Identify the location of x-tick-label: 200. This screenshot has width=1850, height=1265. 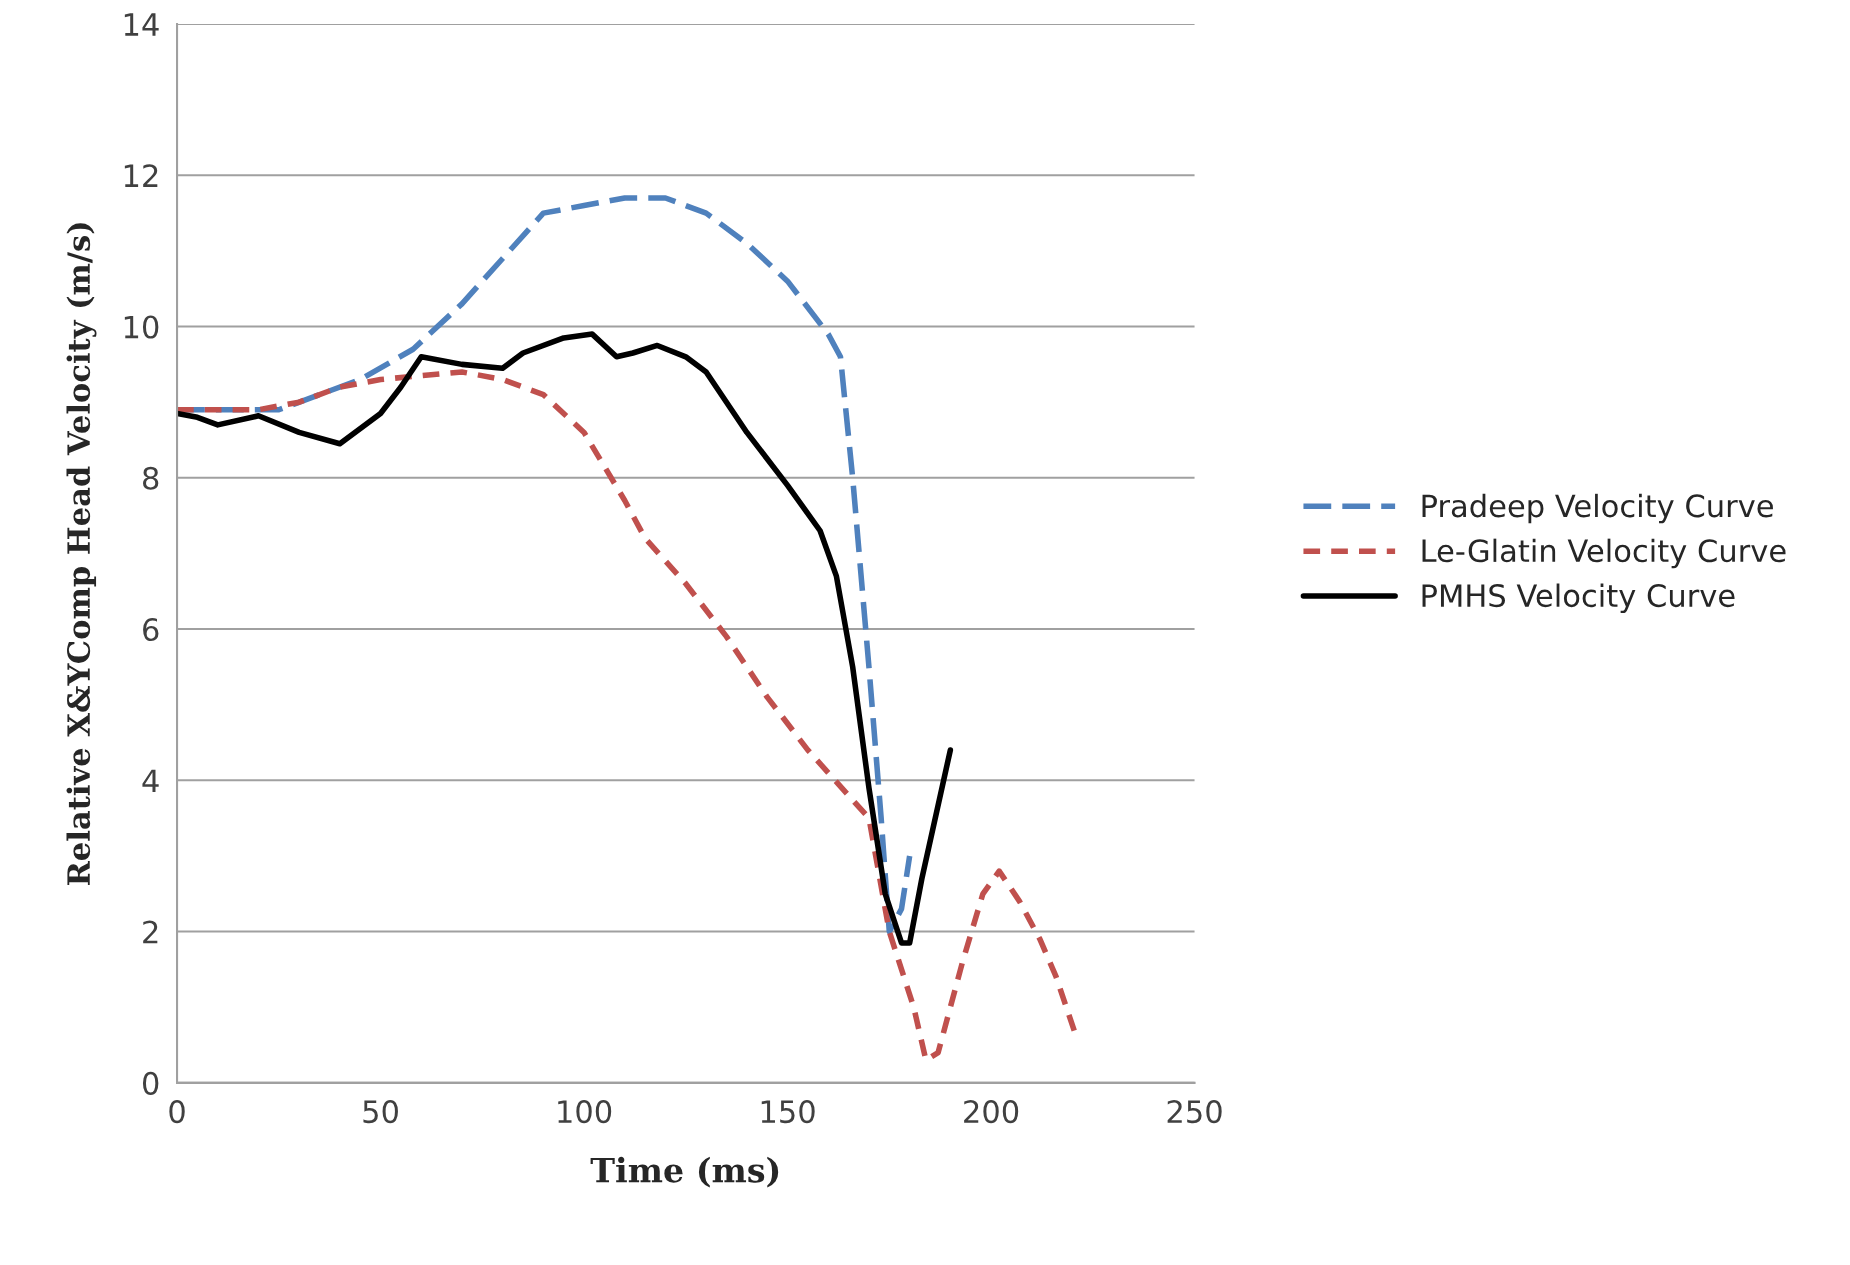
(991, 1112).